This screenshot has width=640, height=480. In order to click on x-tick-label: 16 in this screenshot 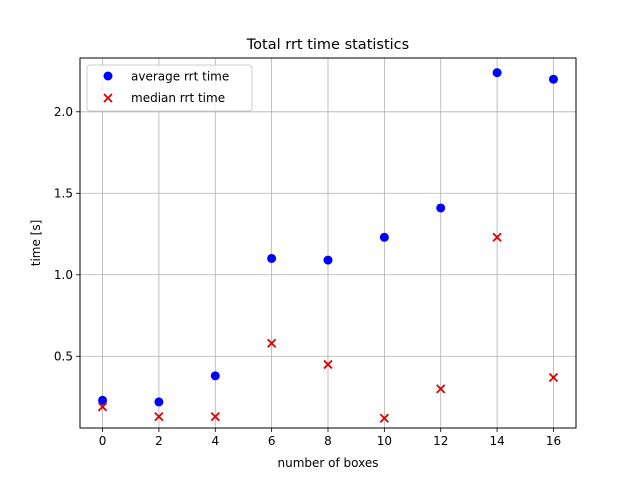, I will do `click(553, 441)`.